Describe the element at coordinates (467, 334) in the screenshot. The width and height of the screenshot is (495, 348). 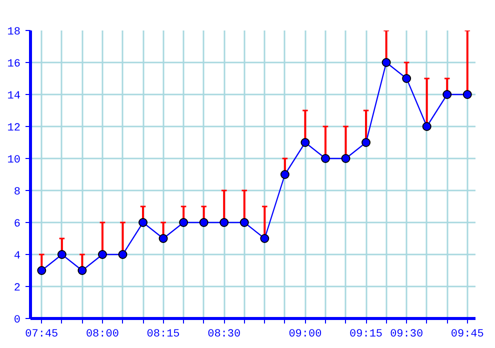
I see `x-tick-label: 09:45` at that location.